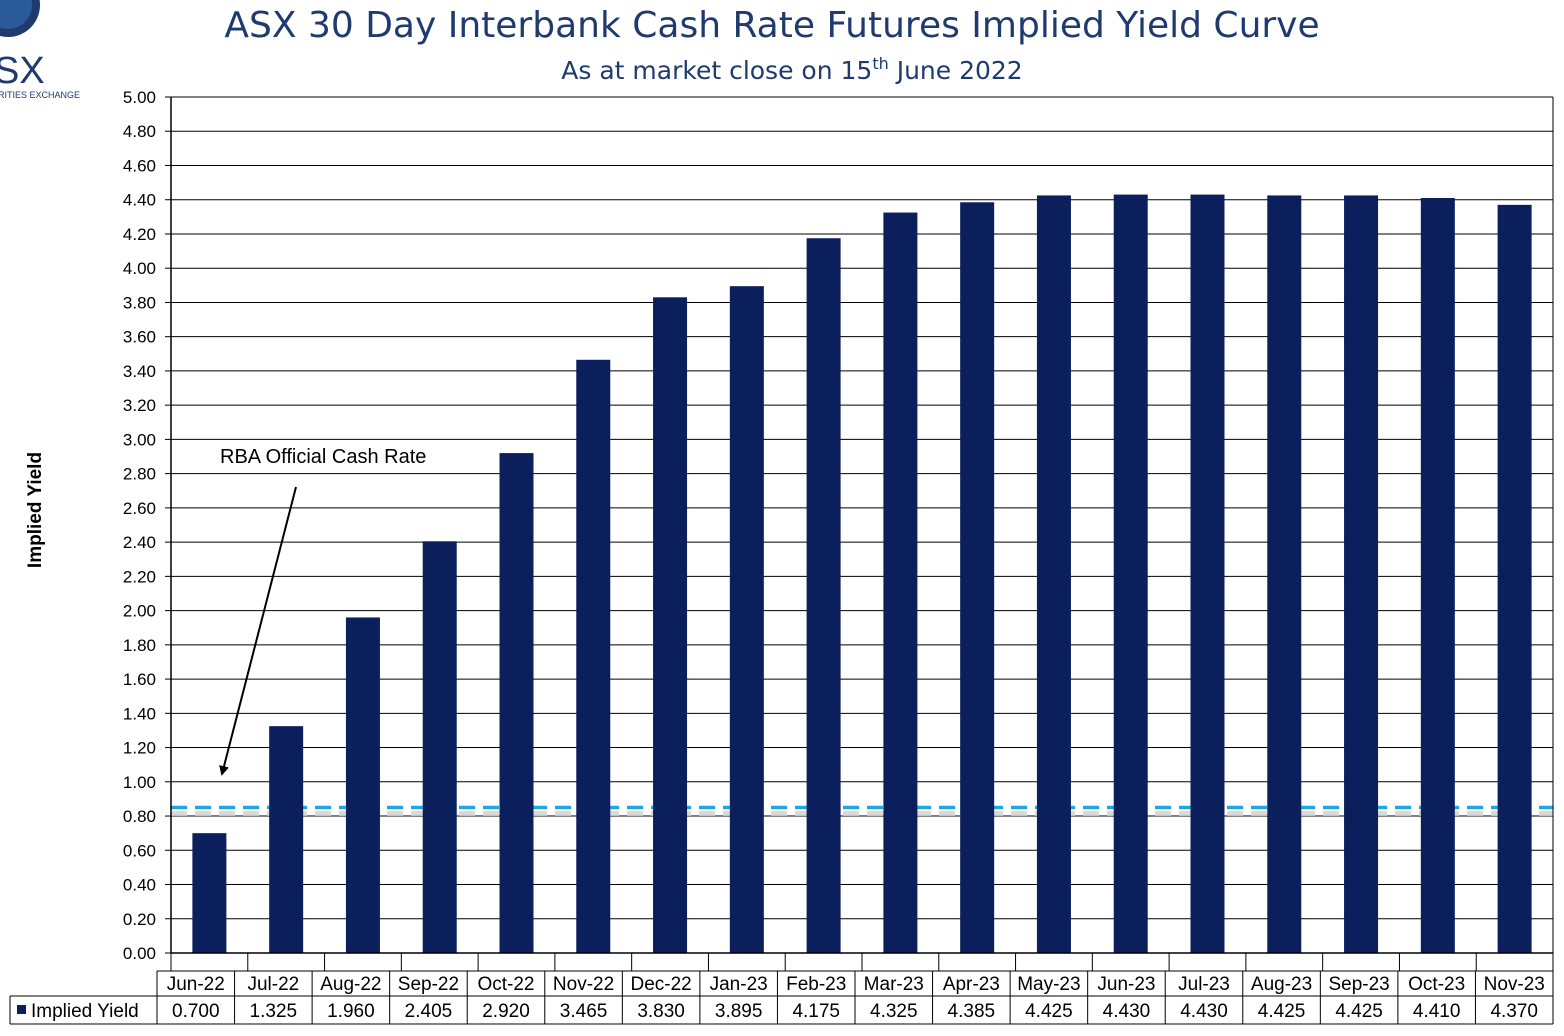 This screenshot has width=1564, height=1036. Describe the element at coordinates (862, 810) in the screenshot. I see `reference-line-group` at that location.